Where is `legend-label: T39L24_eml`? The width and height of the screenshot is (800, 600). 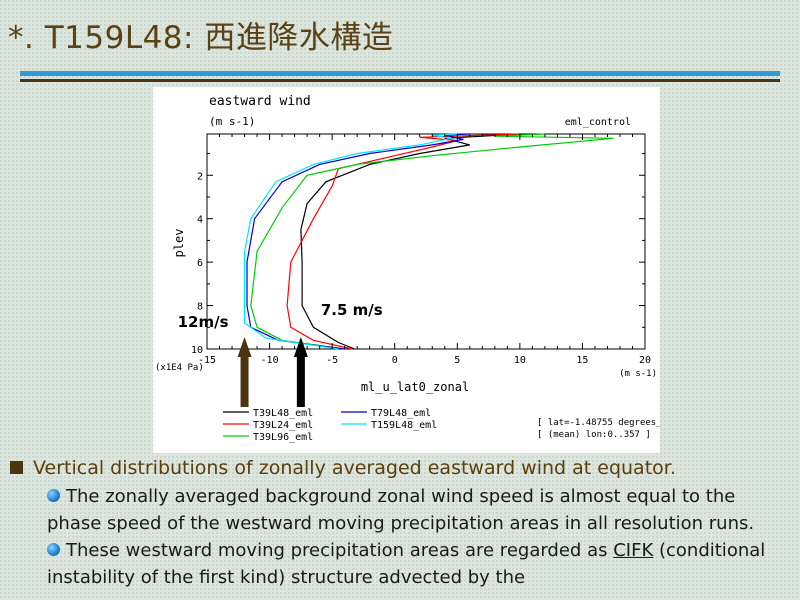
legend-label: T39L24_eml is located at coordinates (283, 425).